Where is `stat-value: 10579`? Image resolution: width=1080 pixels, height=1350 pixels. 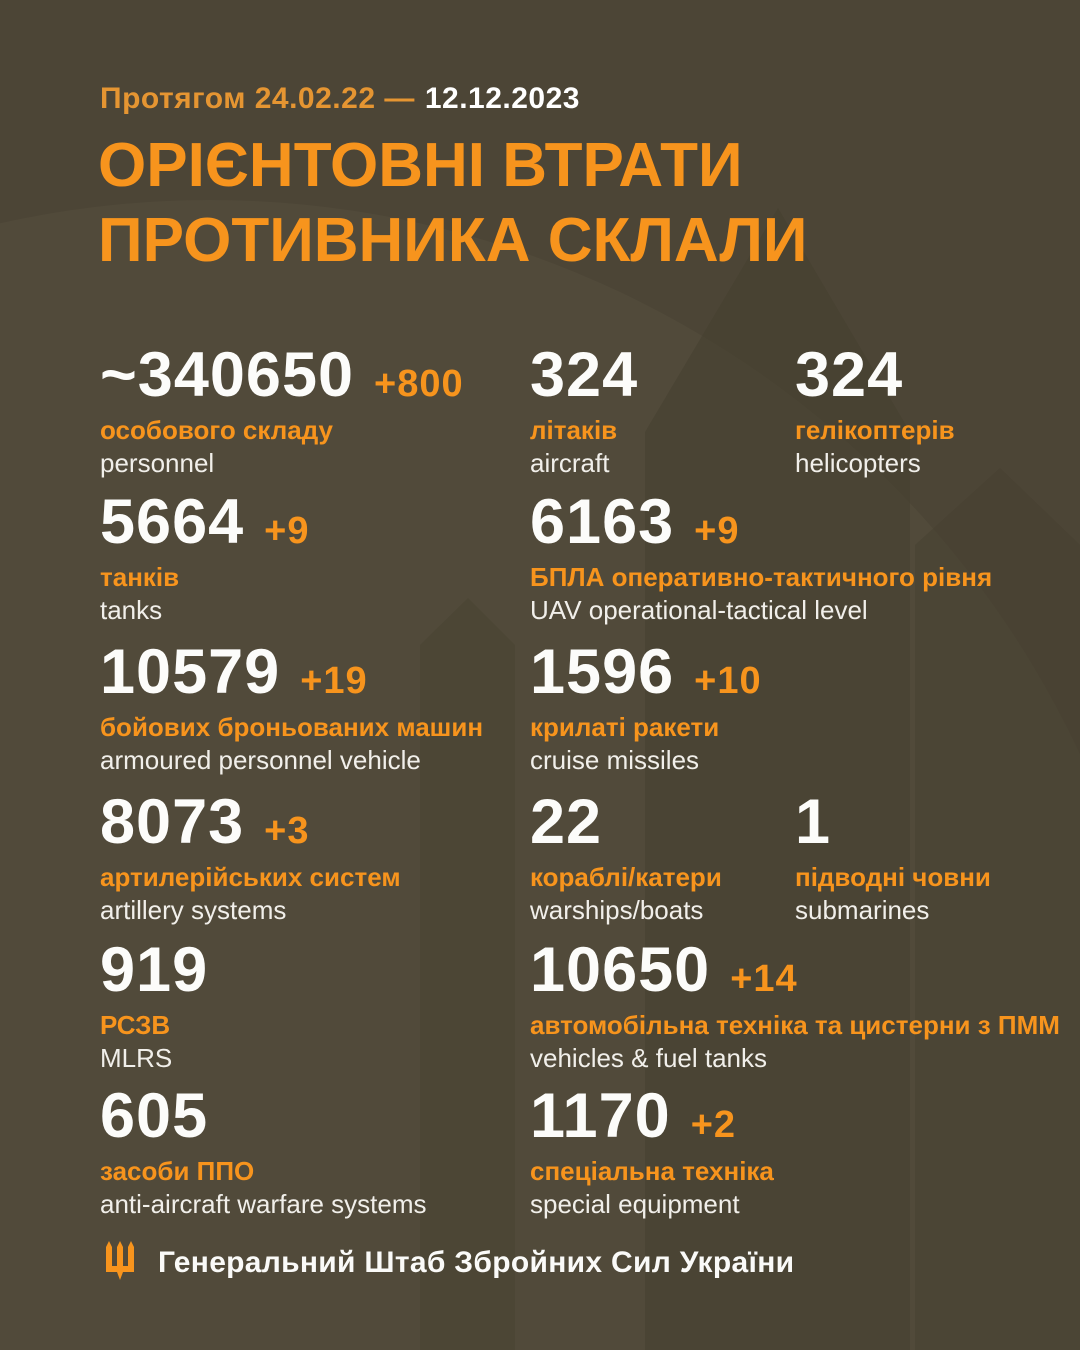 stat-value: 10579 is located at coordinates (190, 672).